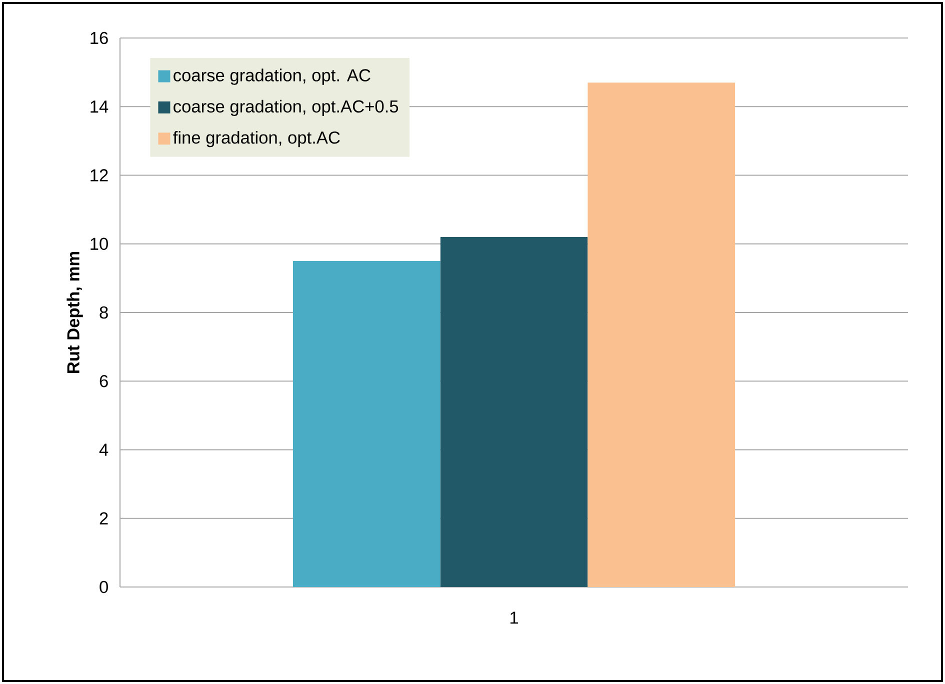 This screenshot has width=945, height=684. I want to click on y-tick-label: 0, so click(104, 587).